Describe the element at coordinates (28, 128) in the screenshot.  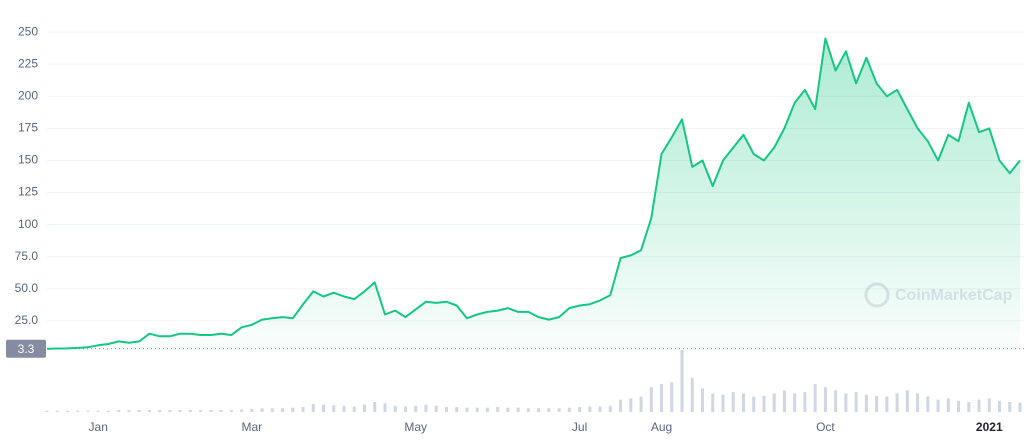
I see `y-tick-label: 175` at that location.